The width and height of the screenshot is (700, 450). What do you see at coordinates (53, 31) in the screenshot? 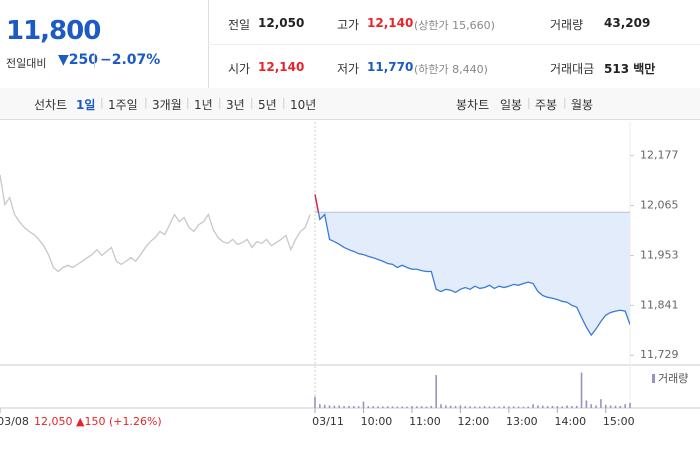
I see `current-price: 11,800` at bounding box center [53, 31].